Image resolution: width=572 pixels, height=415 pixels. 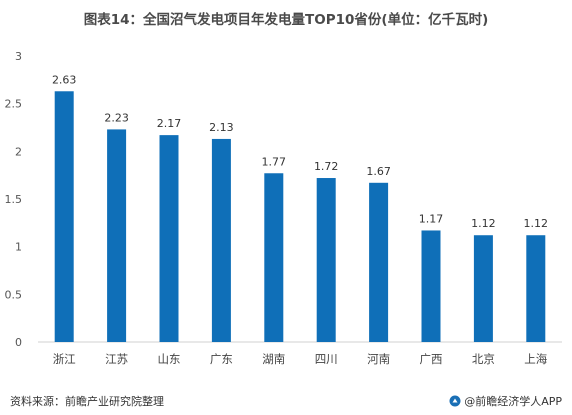 What do you see at coordinates (221, 359) in the screenshot?
I see `x-tick-label: 广东` at bounding box center [221, 359].